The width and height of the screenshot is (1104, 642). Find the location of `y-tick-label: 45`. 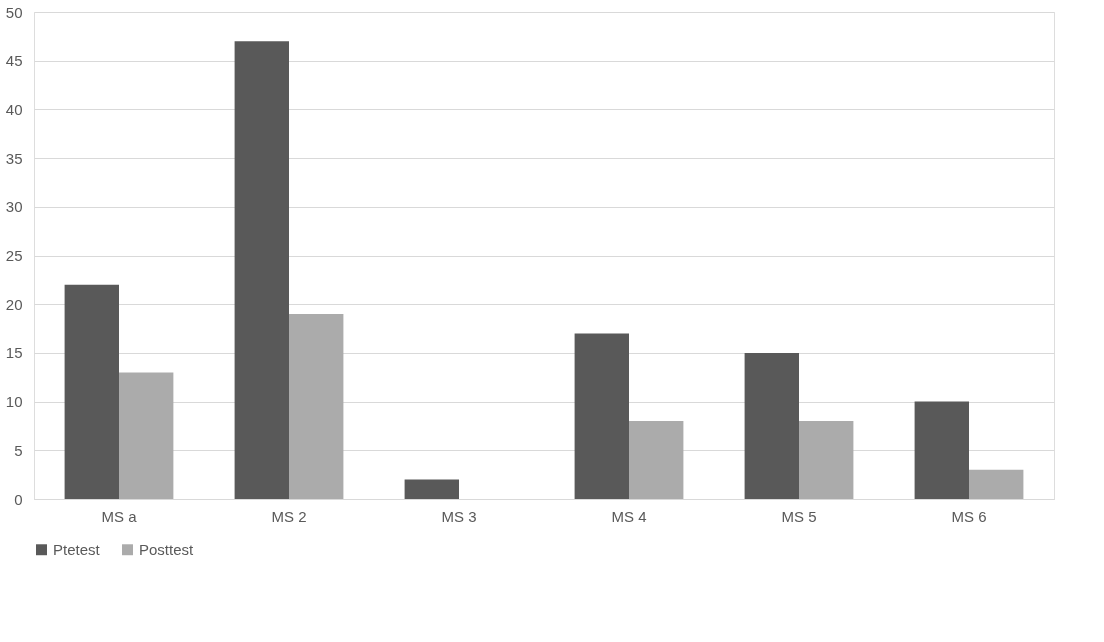

y-tick-label: 45 is located at coordinates (14, 61).